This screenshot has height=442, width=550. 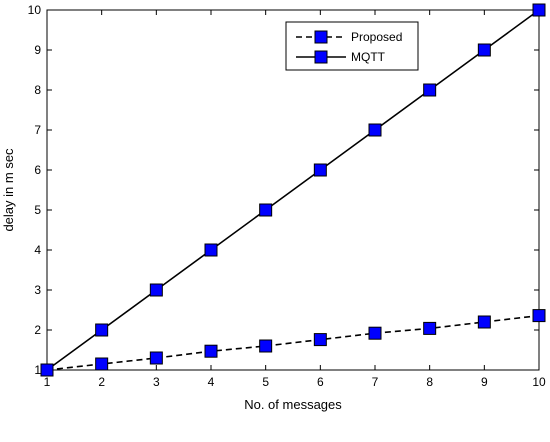 What do you see at coordinates (37, 170) in the screenshot?
I see `y-tick-label: 6` at bounding box center [37, 170].